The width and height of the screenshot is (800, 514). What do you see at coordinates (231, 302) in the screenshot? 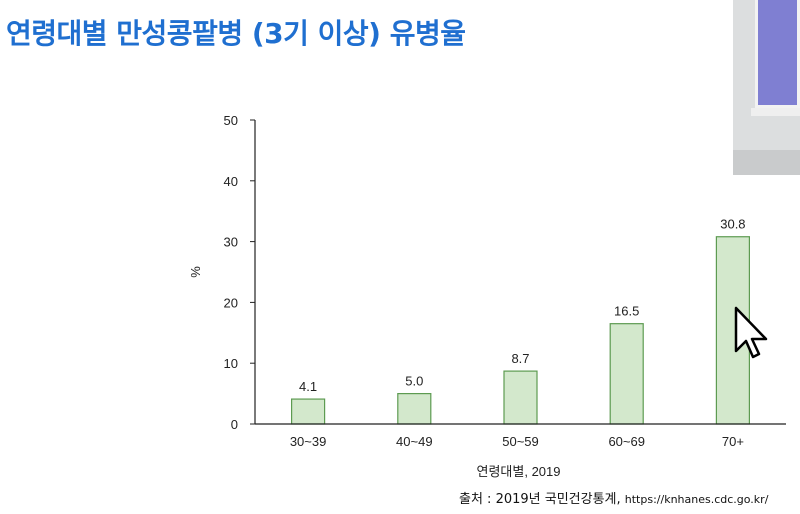
I see `y-tick-label: 20` at bounding box center [231, 302].